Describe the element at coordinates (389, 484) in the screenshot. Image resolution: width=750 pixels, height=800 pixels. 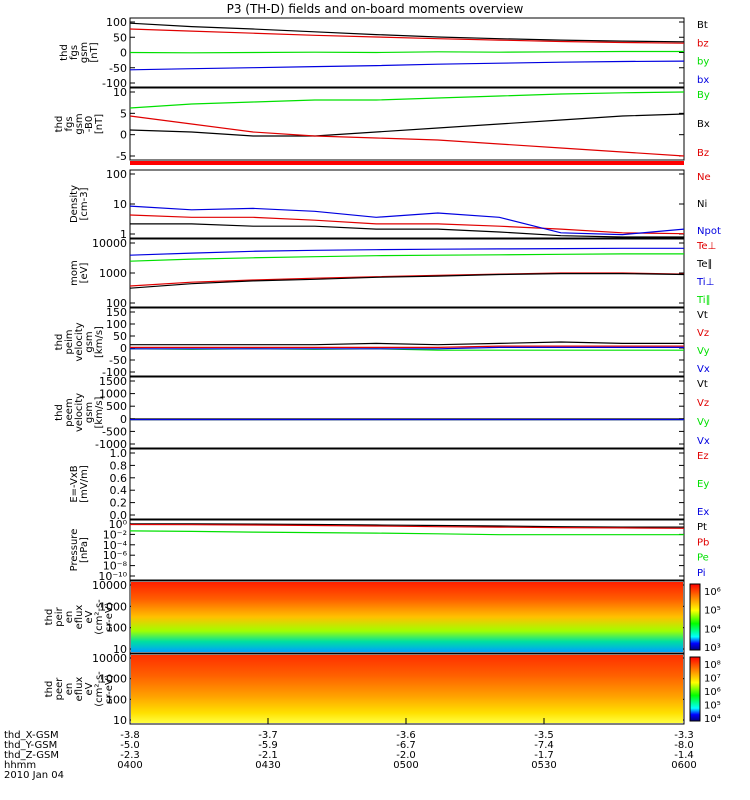
I see `panel-7: 1.00.80.60.40.20.0 E=-VxB [mV/m] Ez Ey Ex` at that location.